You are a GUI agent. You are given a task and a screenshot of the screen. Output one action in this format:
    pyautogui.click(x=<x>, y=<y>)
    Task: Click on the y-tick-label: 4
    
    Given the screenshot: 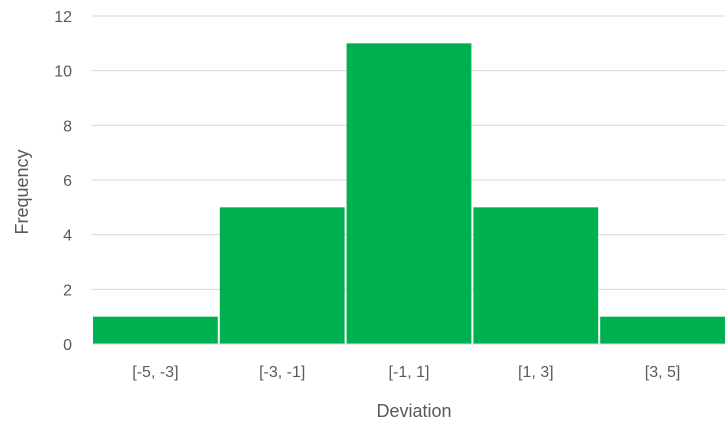 What is the action you would take?
    pyautogui.click(x=67, y=236)
    